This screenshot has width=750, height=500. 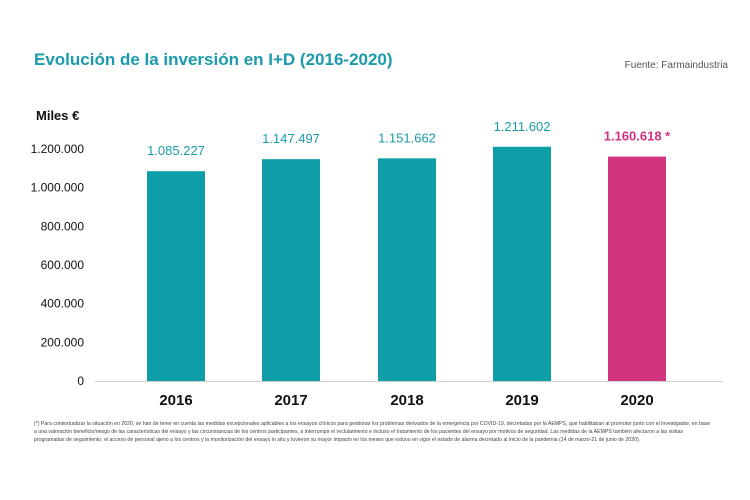 I want to click on x-tick-label-2018: 2018, so click(x=406, y=400).